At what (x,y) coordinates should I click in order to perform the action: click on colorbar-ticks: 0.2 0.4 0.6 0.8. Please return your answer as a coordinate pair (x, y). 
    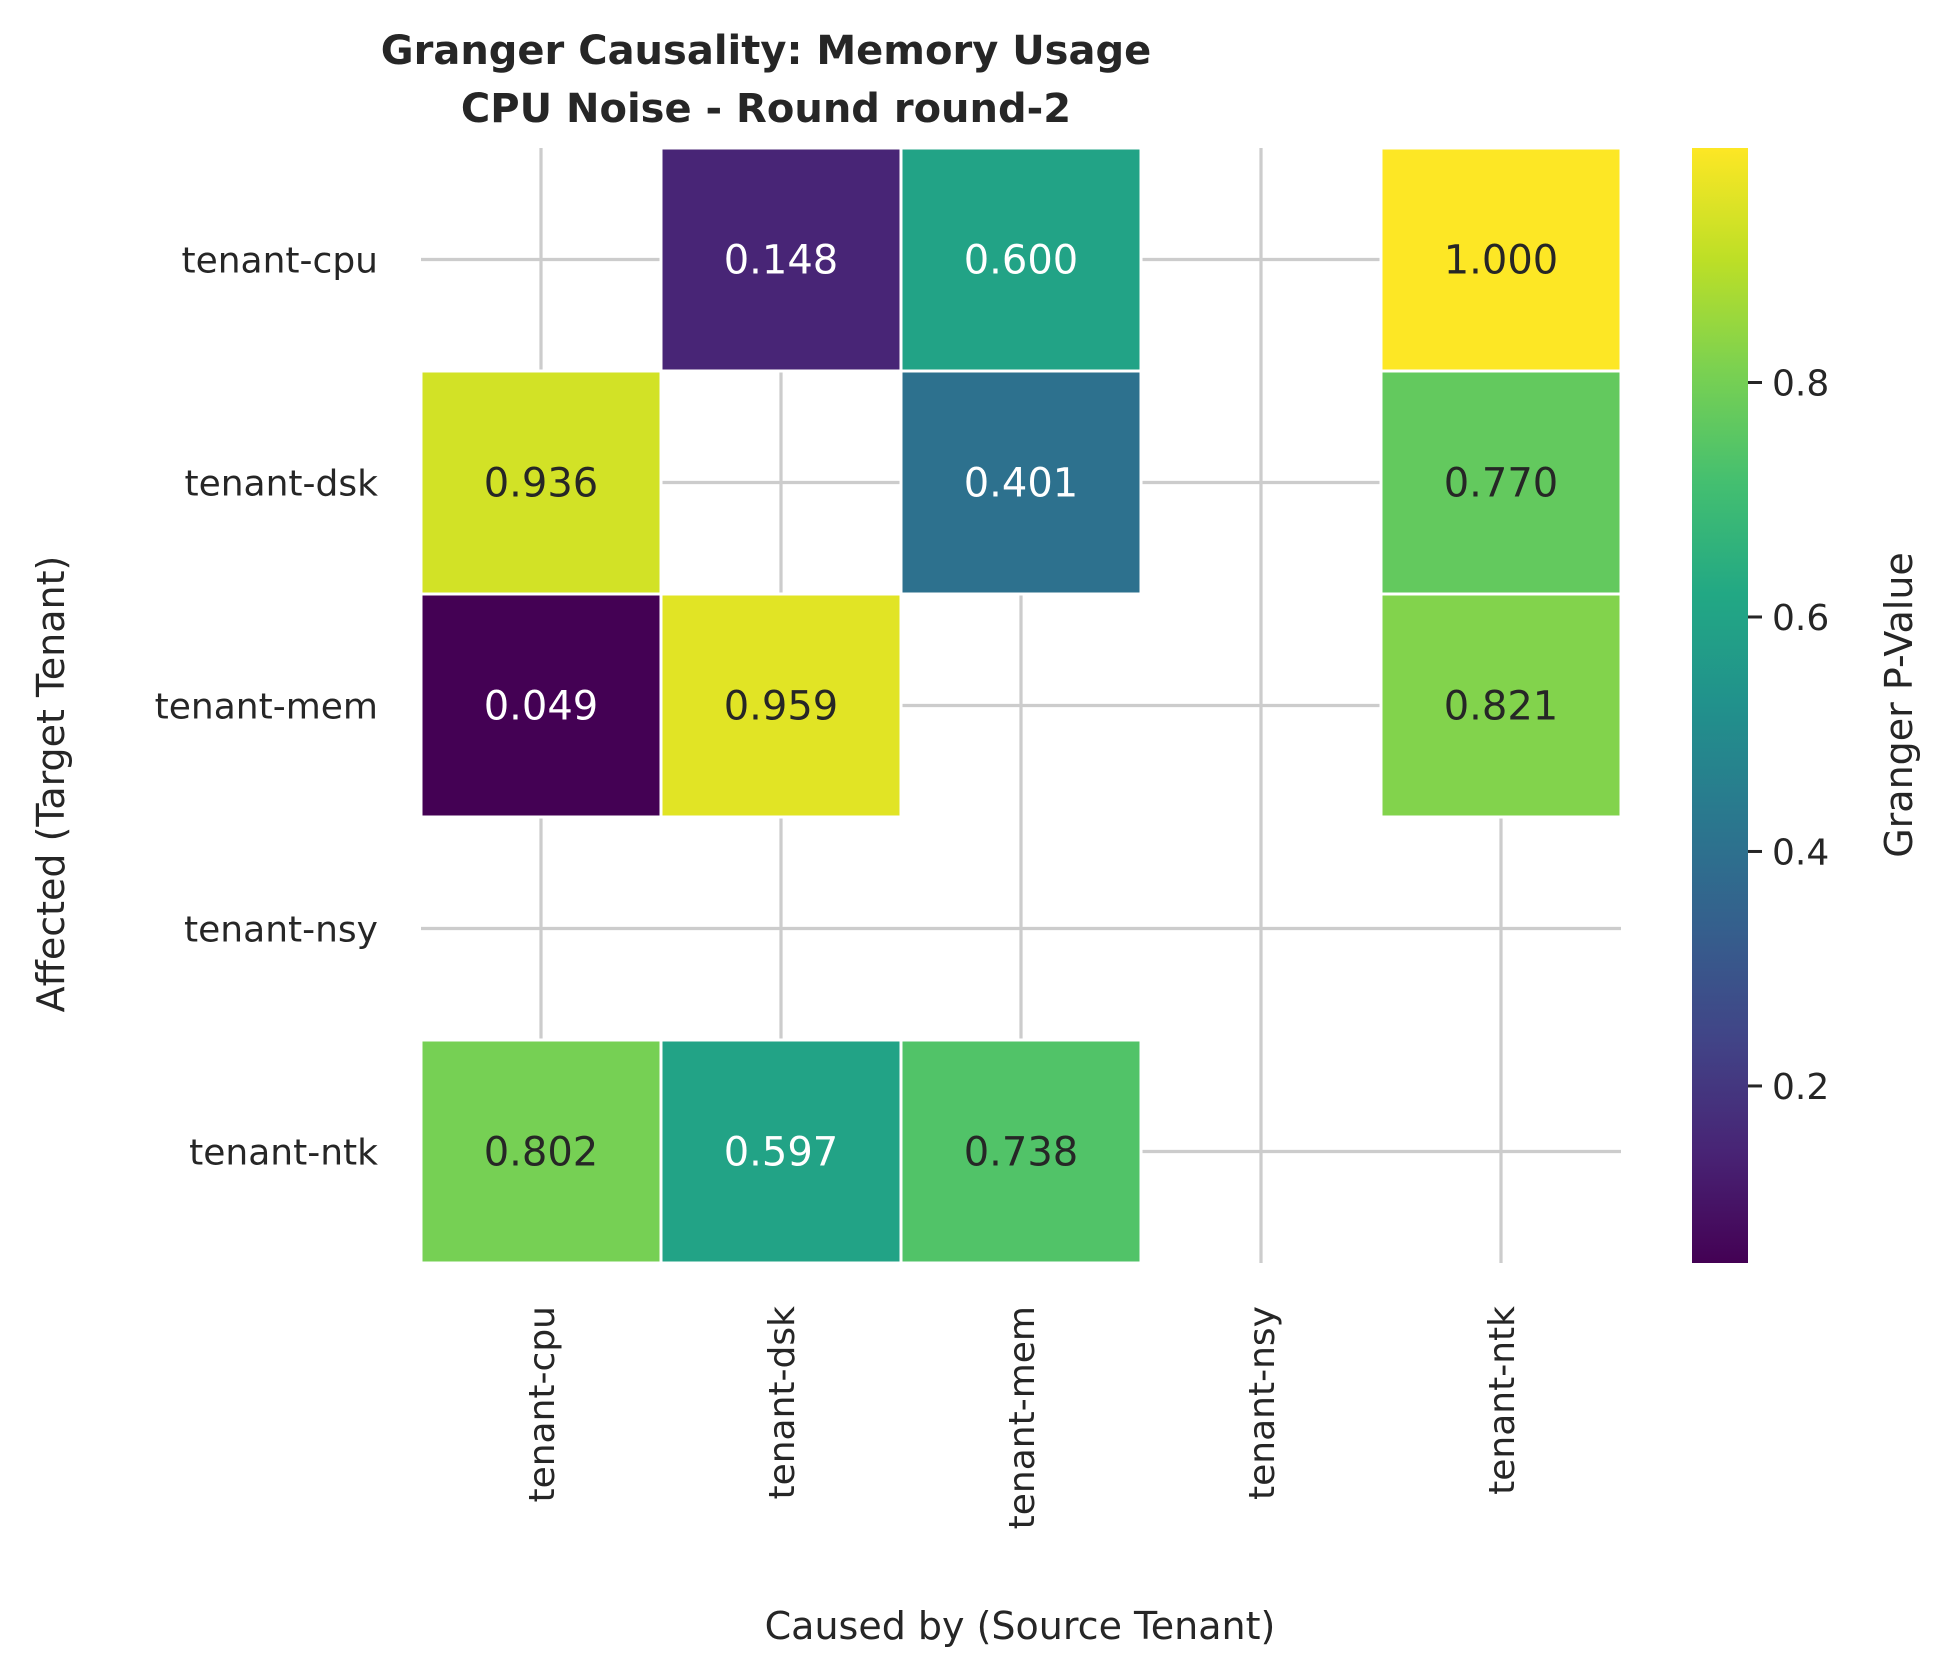
    Looking at the image, I should click on (1788, 735).